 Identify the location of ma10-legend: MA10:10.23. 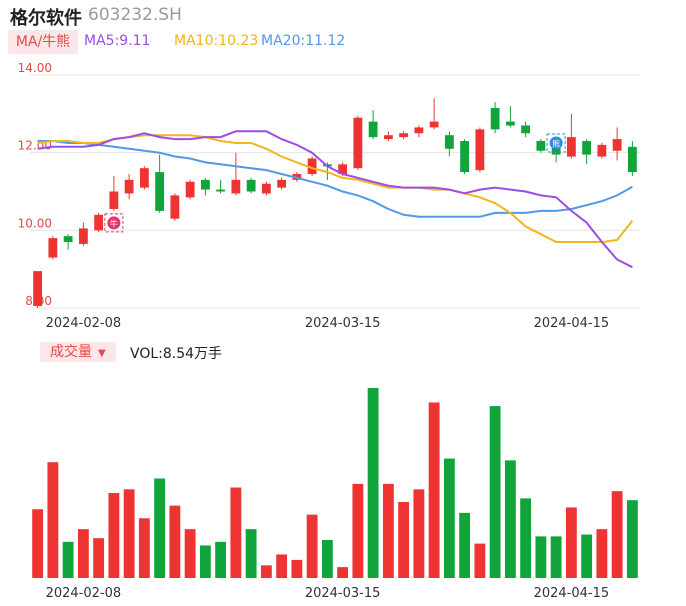
(216, 41).